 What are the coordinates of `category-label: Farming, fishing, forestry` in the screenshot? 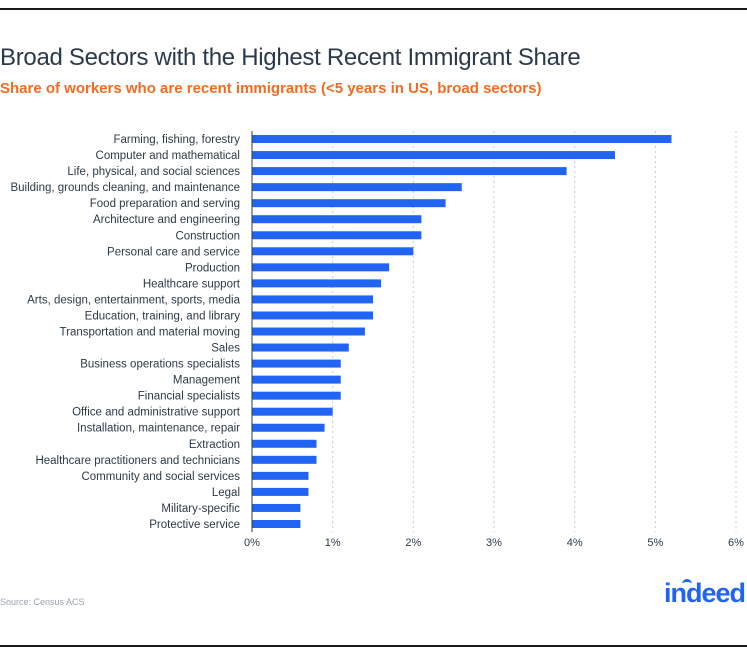 It's located at (176, 140).